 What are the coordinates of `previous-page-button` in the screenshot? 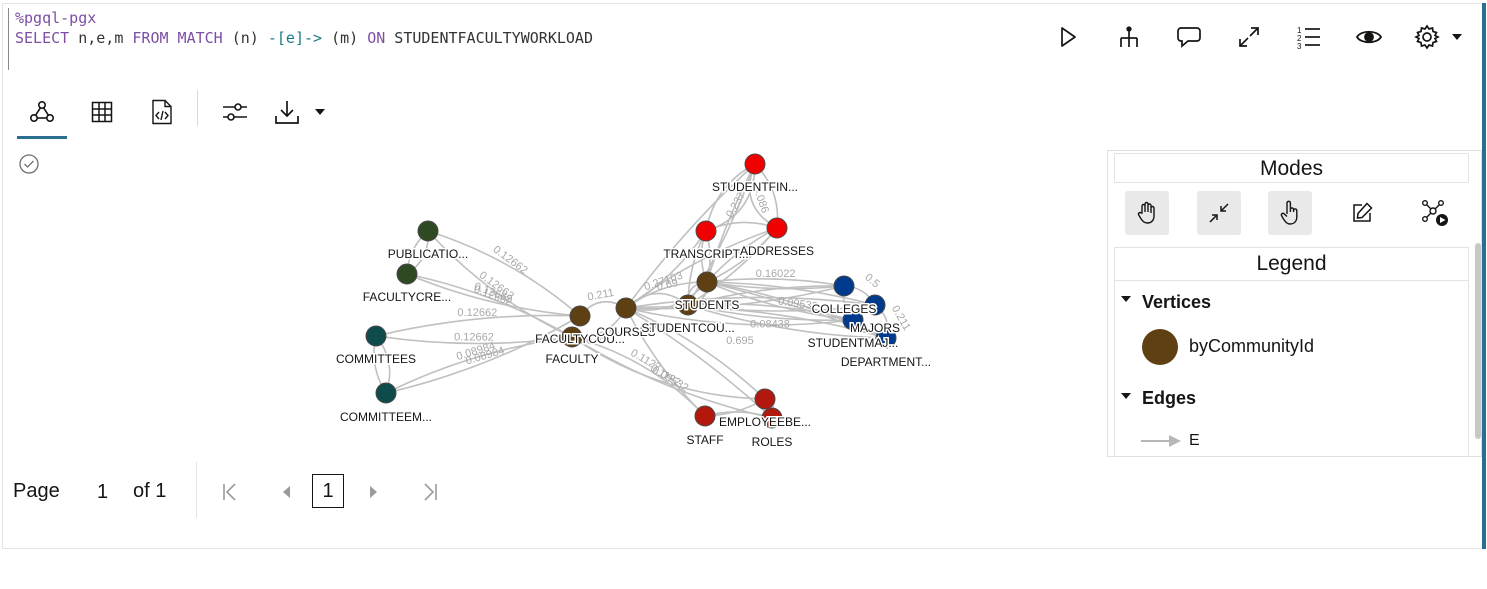 It's located at (286, 492).